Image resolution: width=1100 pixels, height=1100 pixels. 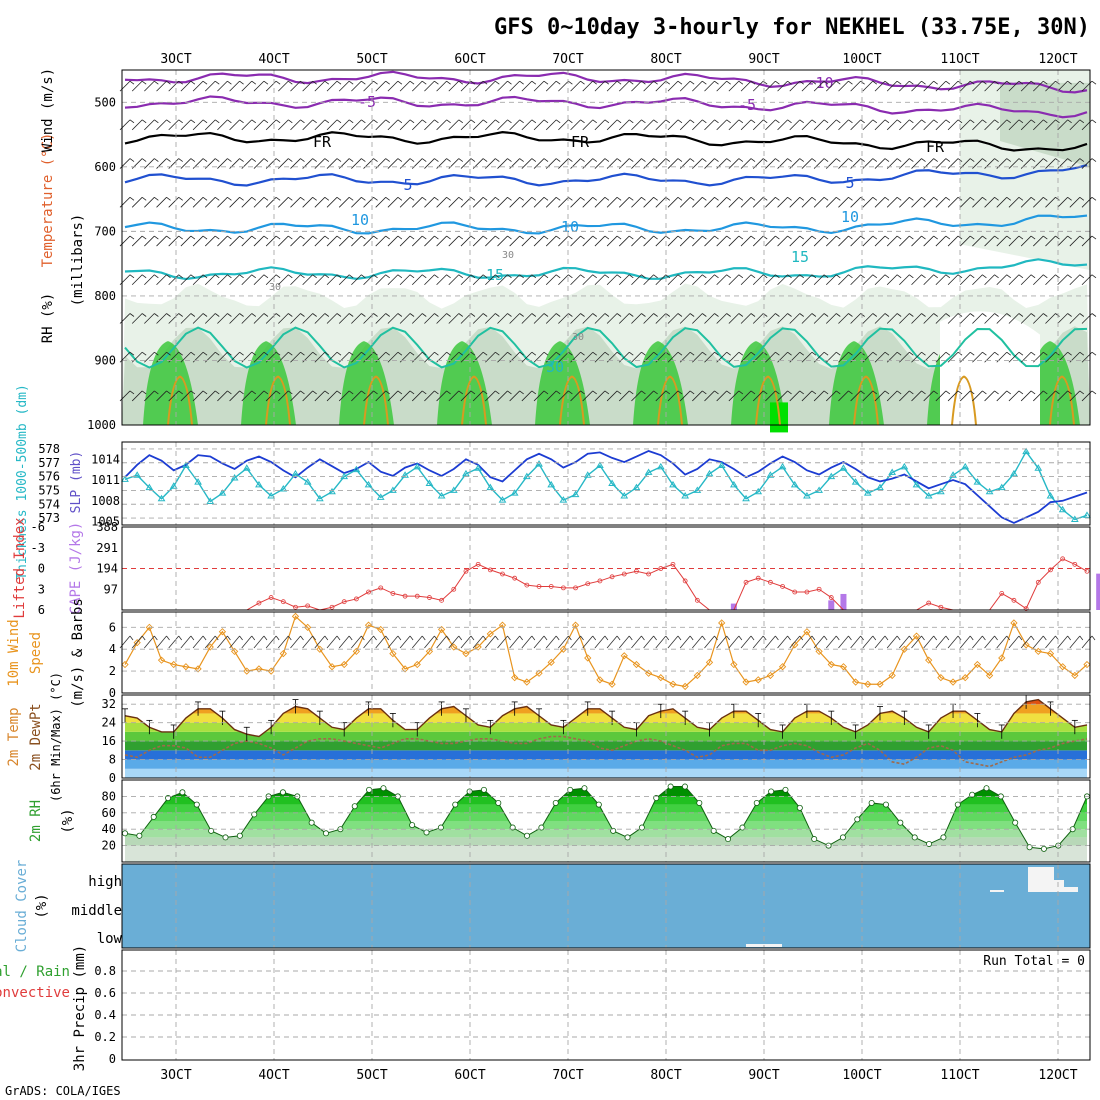 What do you see at coordinates (38, 548) in the screenshot?
I see `li-tick: -3` at bounding box center [38, 548].